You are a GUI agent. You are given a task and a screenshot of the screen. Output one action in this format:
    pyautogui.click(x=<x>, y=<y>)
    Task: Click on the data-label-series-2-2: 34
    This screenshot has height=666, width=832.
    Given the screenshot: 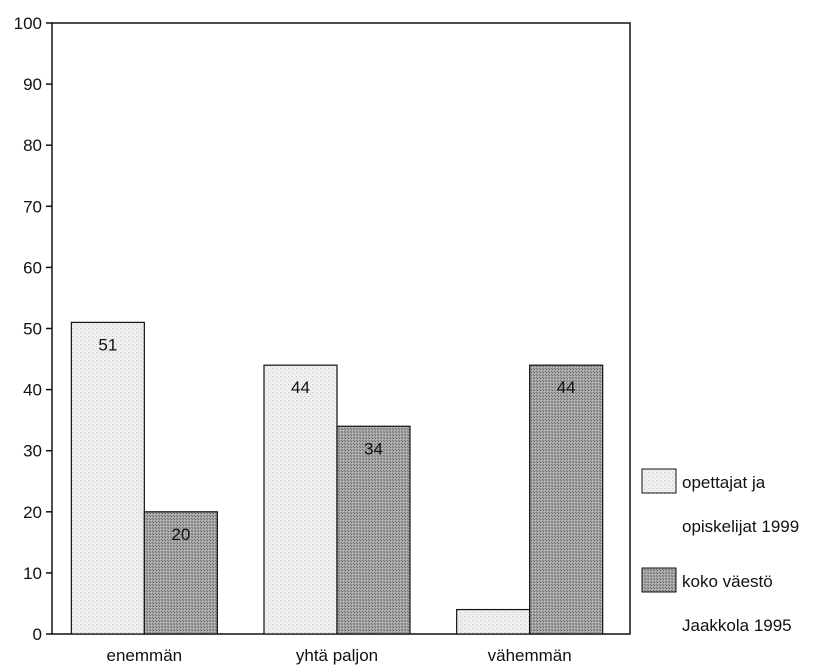 What is the action you would take?
    pyautogui.click(x=373, y=448)
    